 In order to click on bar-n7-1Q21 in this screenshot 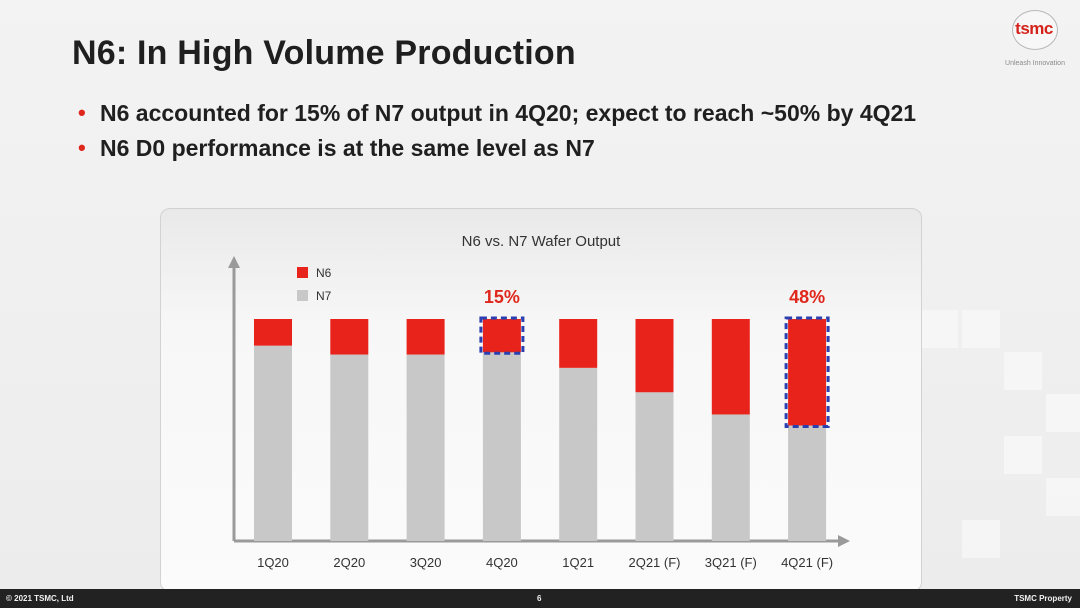, I will do `click(578, 454)`.